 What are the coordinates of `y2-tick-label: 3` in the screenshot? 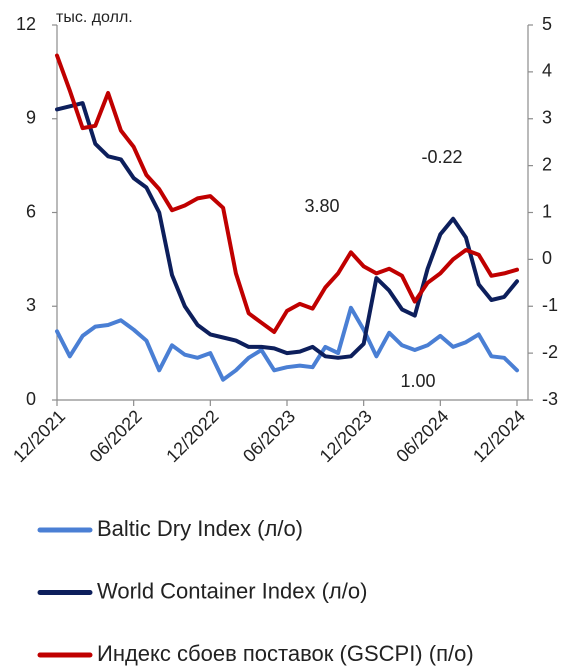 It's located at (547, 118).